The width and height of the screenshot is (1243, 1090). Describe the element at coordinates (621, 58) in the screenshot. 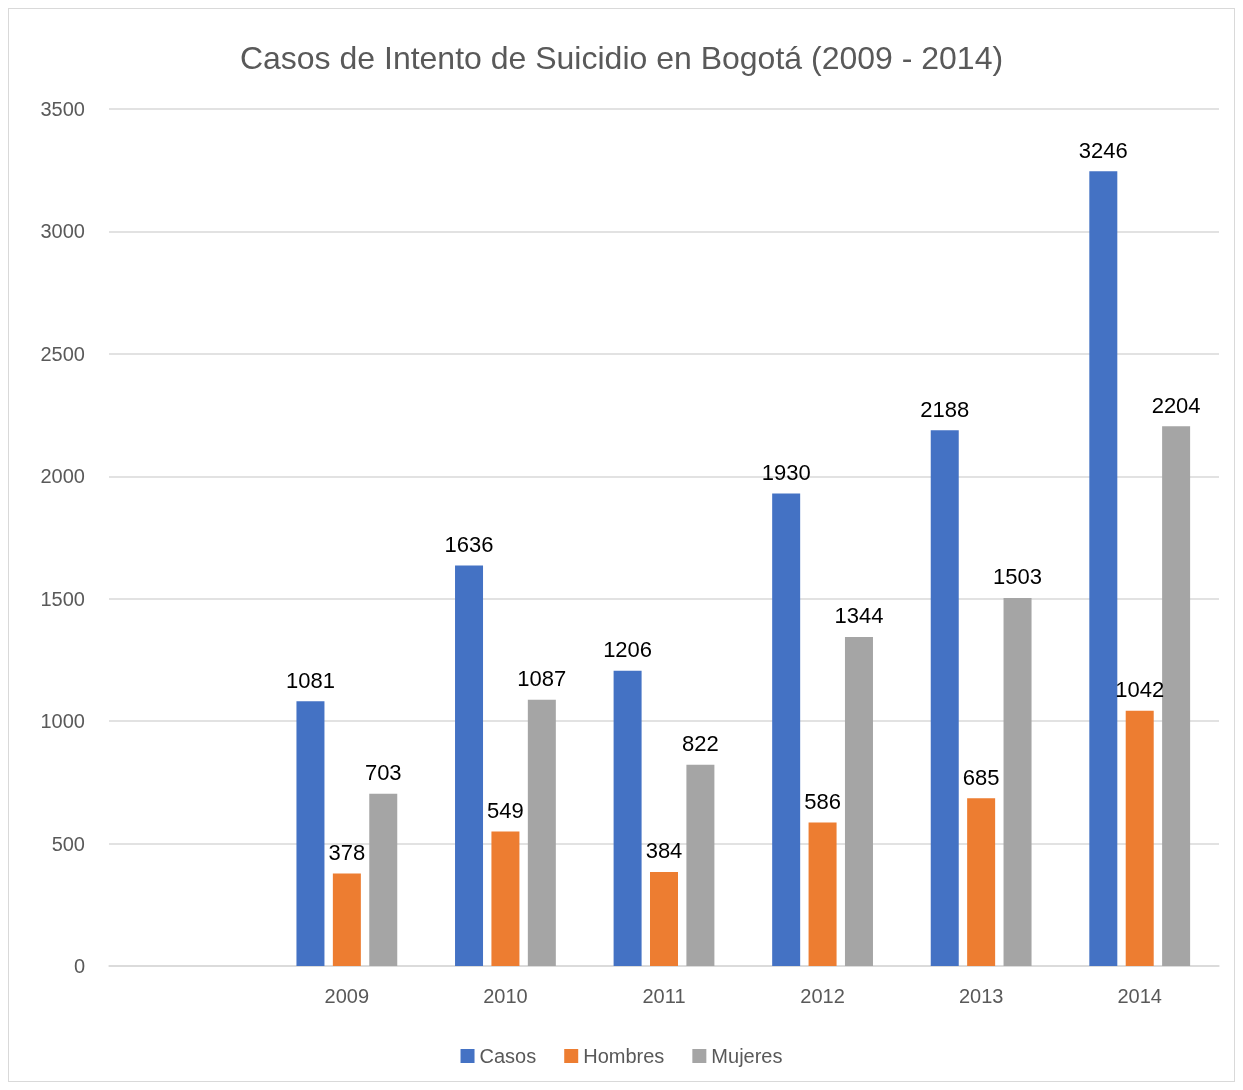

I see `chart-title: Casos de Intento de Suicidio en Bogotá (2009 - 2014)` at that location.